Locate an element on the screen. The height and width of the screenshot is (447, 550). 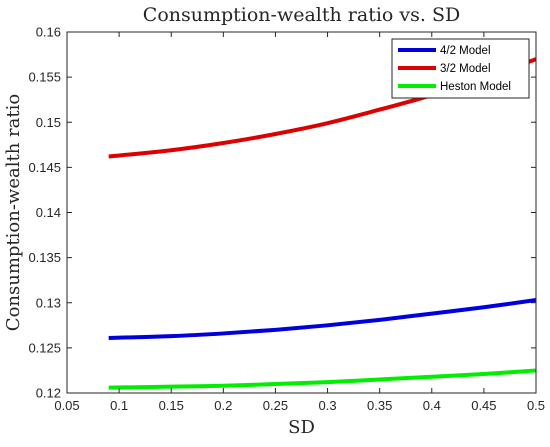
y-tick-label: 0.155 is located at coordinates (44, 77).